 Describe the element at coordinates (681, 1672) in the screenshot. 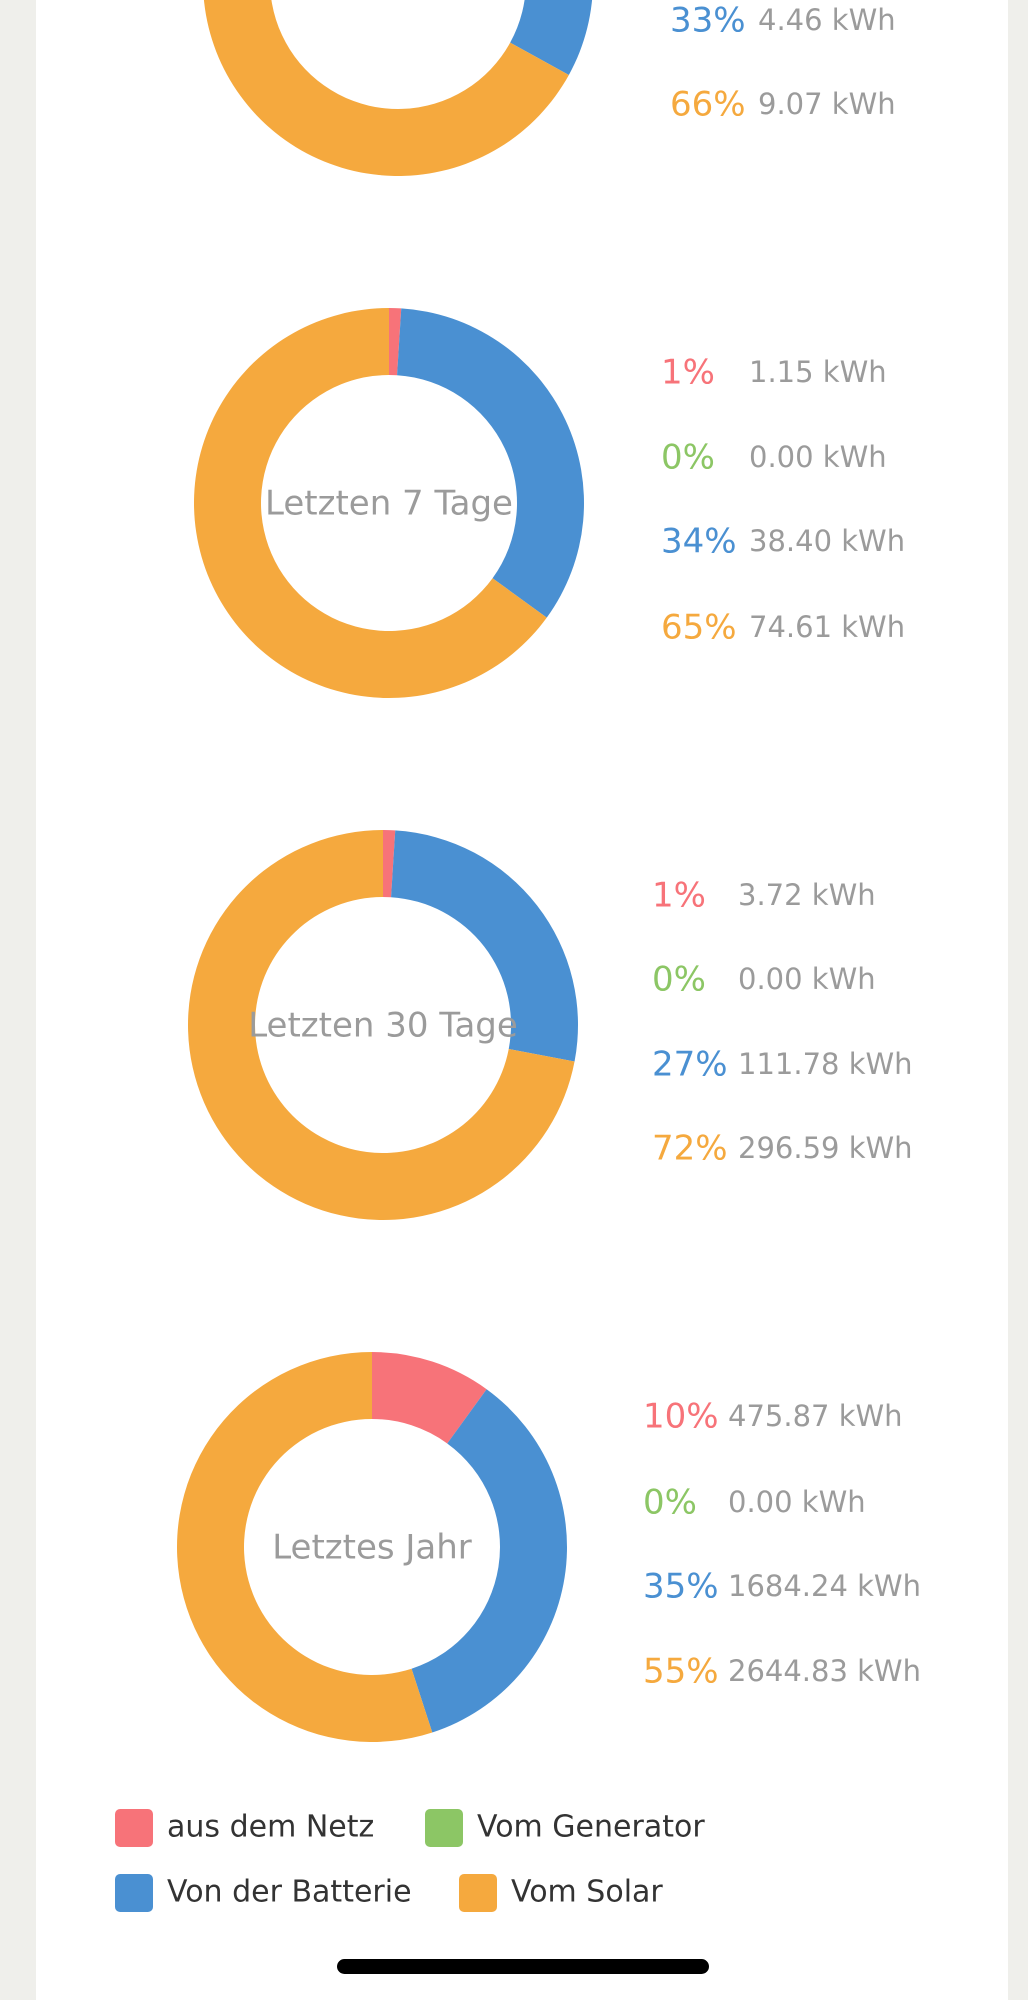

I see `percent-label: 55%` at that location.